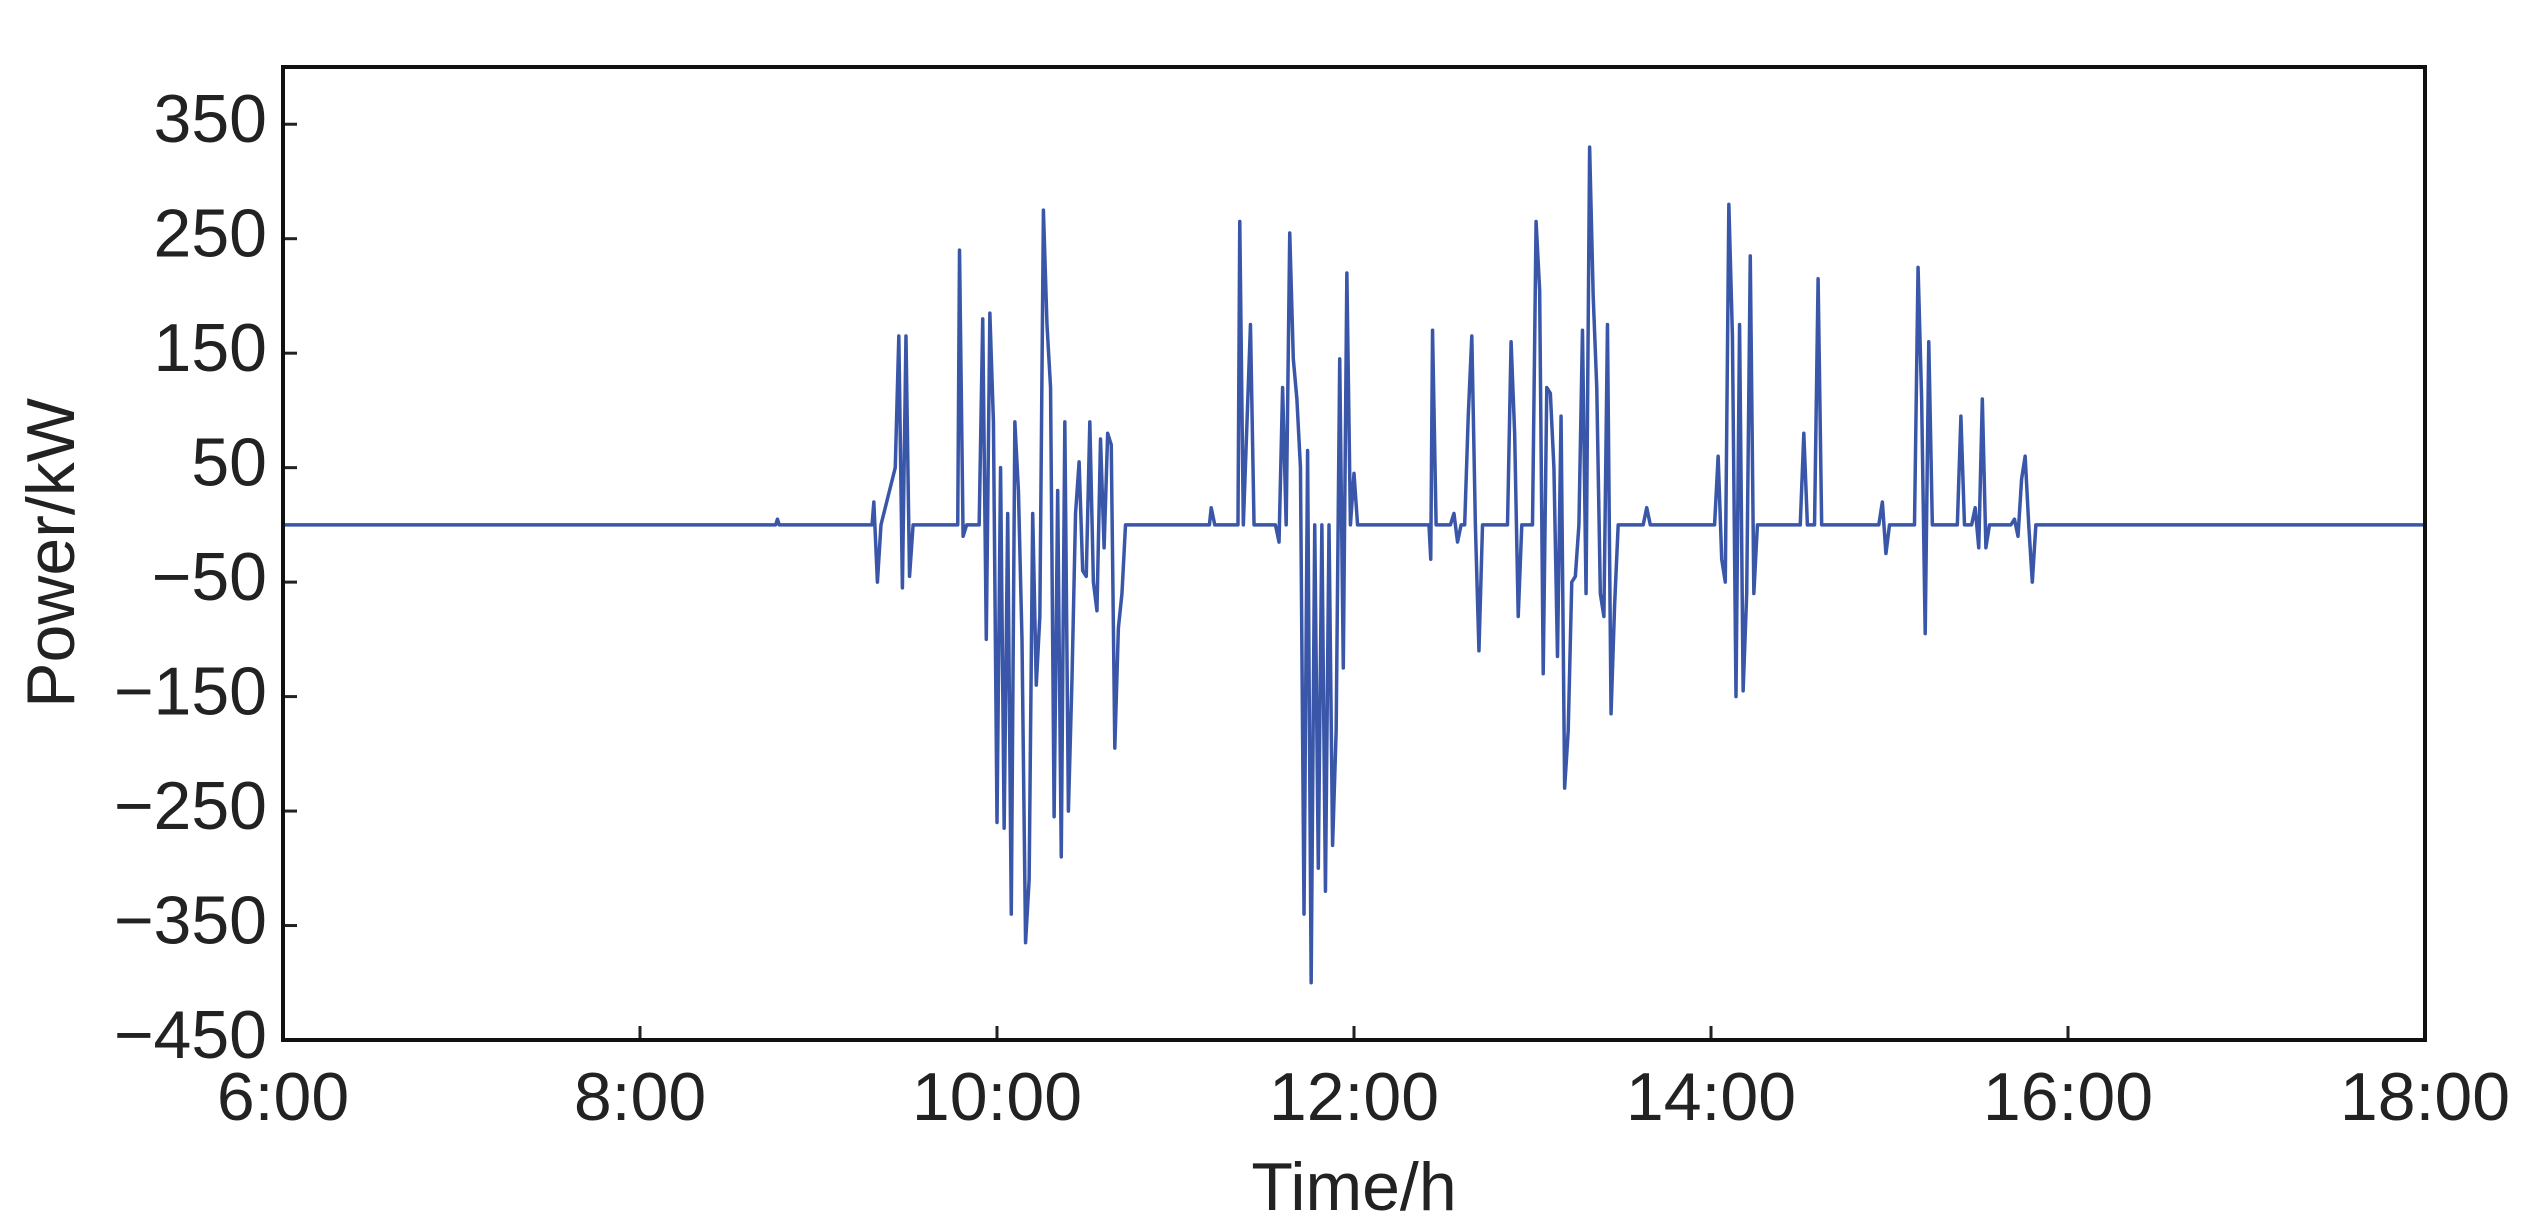 The width and height of the screenshot is (2541, 1231). Describe the element at coordinates (210, 119) in the screenshot. I see `y-tick-label: 350` at that location.